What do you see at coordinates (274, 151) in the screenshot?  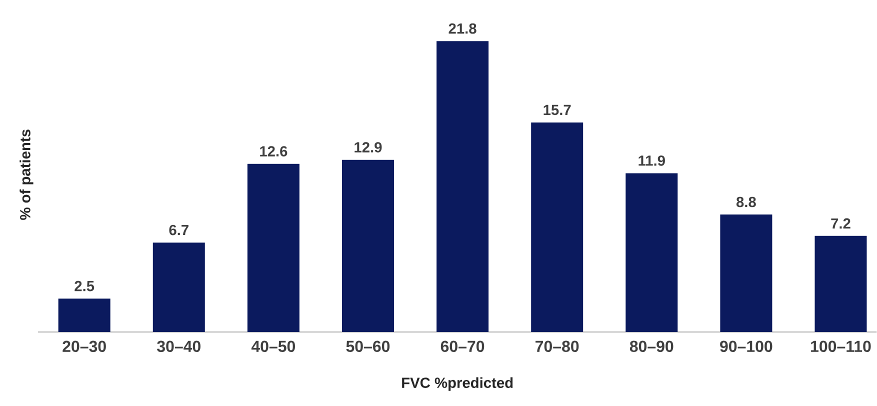 I see `data-label: 12.6` at bounding box center [274, 151].